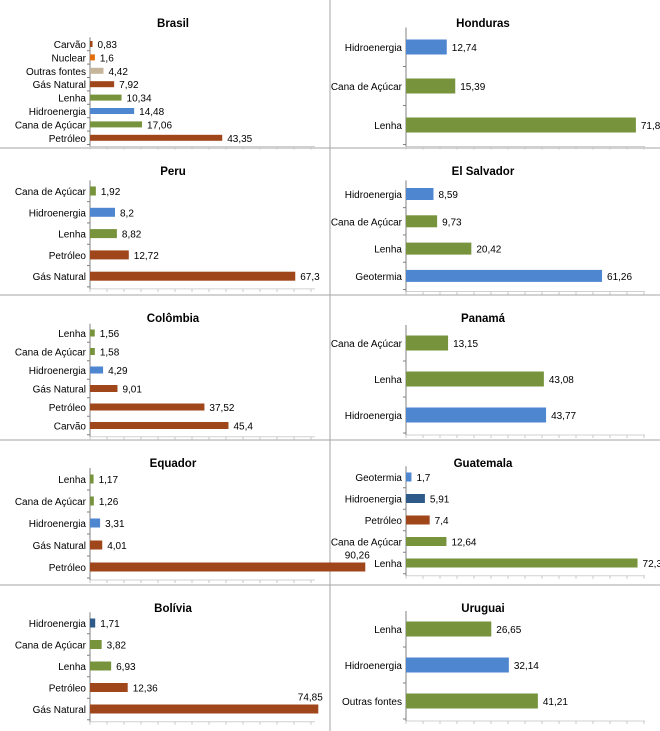 The image size is (660, 731). Describe the element at coordinates (442, 521) in the screenshot. I see `data-label: 7,4` at that location.